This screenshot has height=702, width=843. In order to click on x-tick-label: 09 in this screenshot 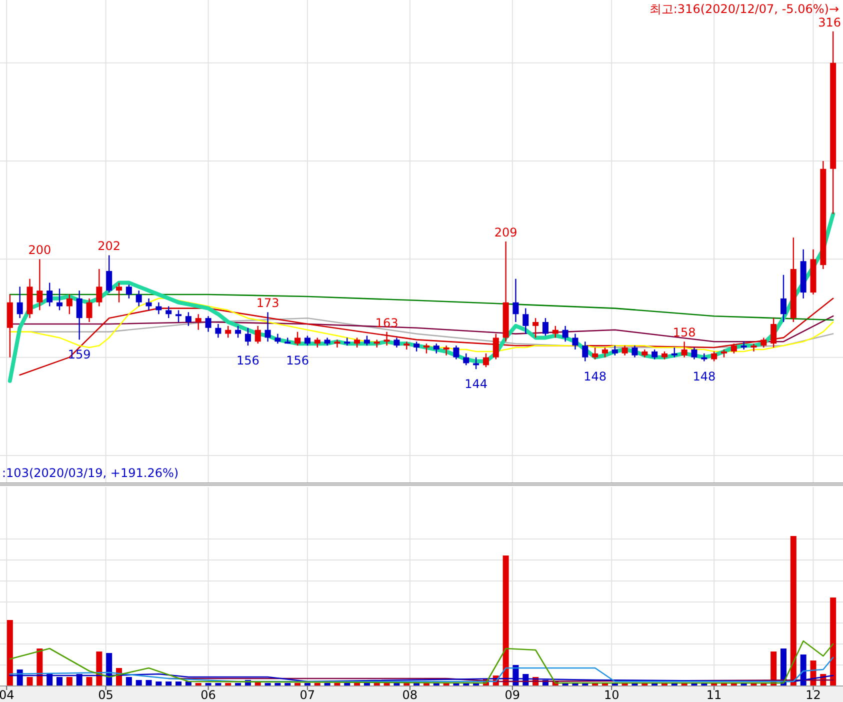, I will do `click(512, 695)`.